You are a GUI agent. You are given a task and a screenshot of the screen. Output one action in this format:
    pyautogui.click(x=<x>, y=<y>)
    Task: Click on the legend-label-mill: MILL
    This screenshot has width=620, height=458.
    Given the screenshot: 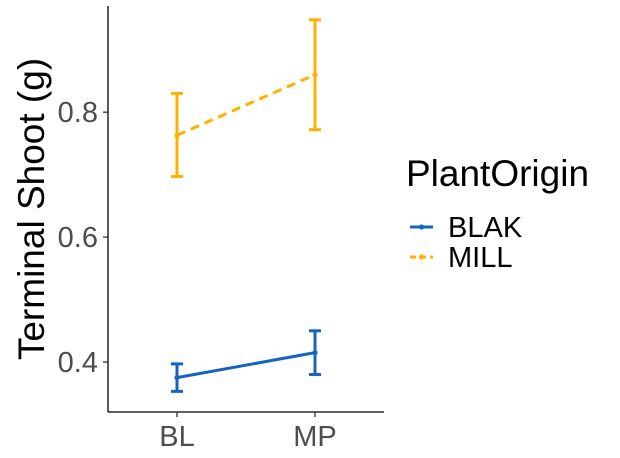 What is the action you would take?
    pyautogui.click(x=480, y=258)
    